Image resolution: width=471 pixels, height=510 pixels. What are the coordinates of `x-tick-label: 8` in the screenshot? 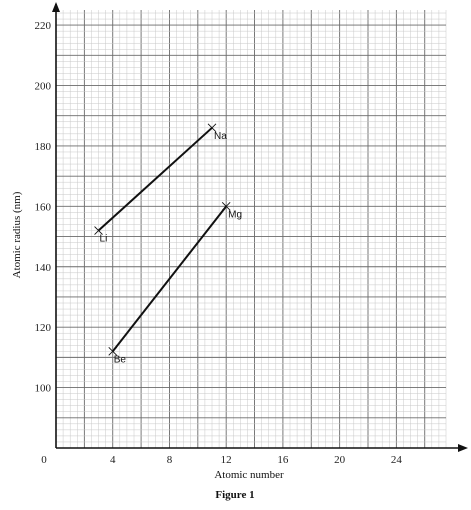 It's located at (170, 460).